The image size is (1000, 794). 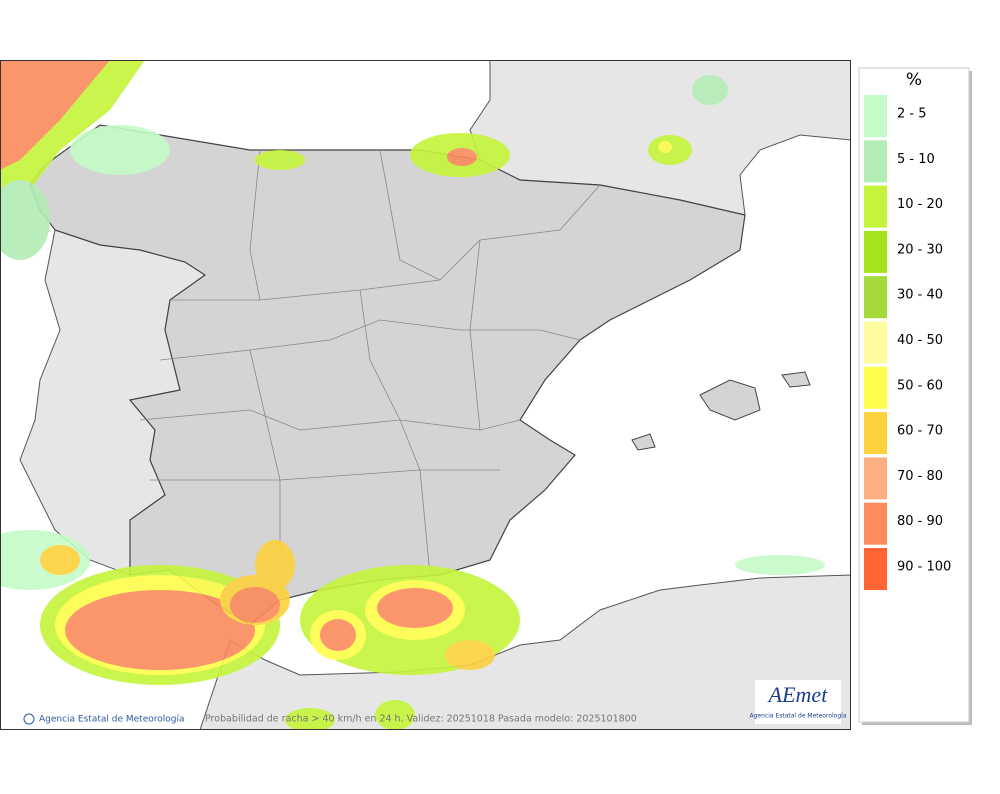 What do you see at coordinates (916, 159) in the screenshot?
I see `legend-label: 5 - 10` at bounding box center [916, 159].